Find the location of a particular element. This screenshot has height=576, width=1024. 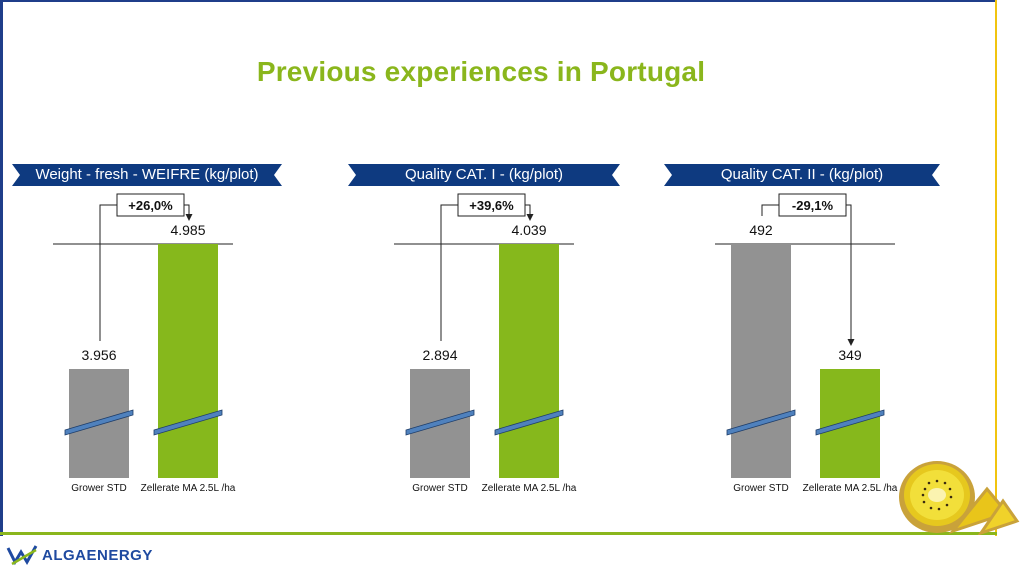

change-label: +39,6% is located at coordinates (491, 205).